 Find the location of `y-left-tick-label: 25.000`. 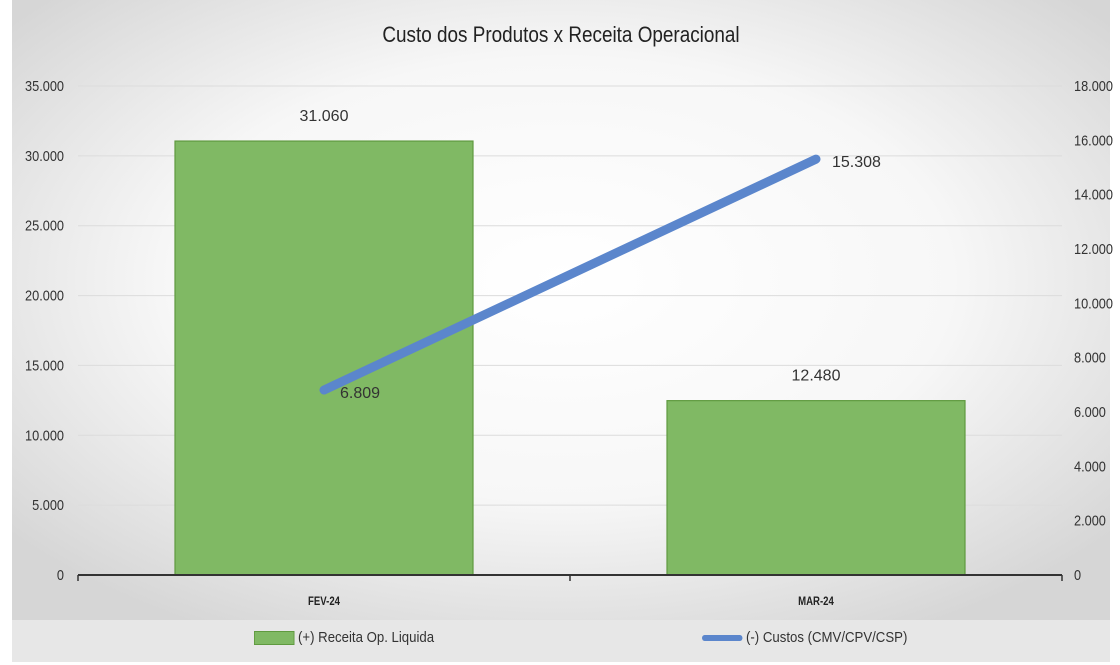

y-left-tick-label: 25.000 is located at coordinates (44, 225).